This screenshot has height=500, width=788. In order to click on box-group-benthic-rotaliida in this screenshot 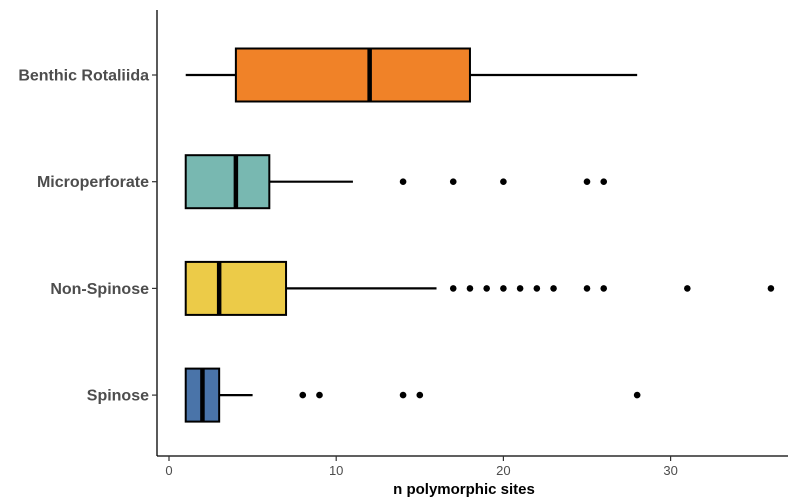, I will do `click(411, 75)`.